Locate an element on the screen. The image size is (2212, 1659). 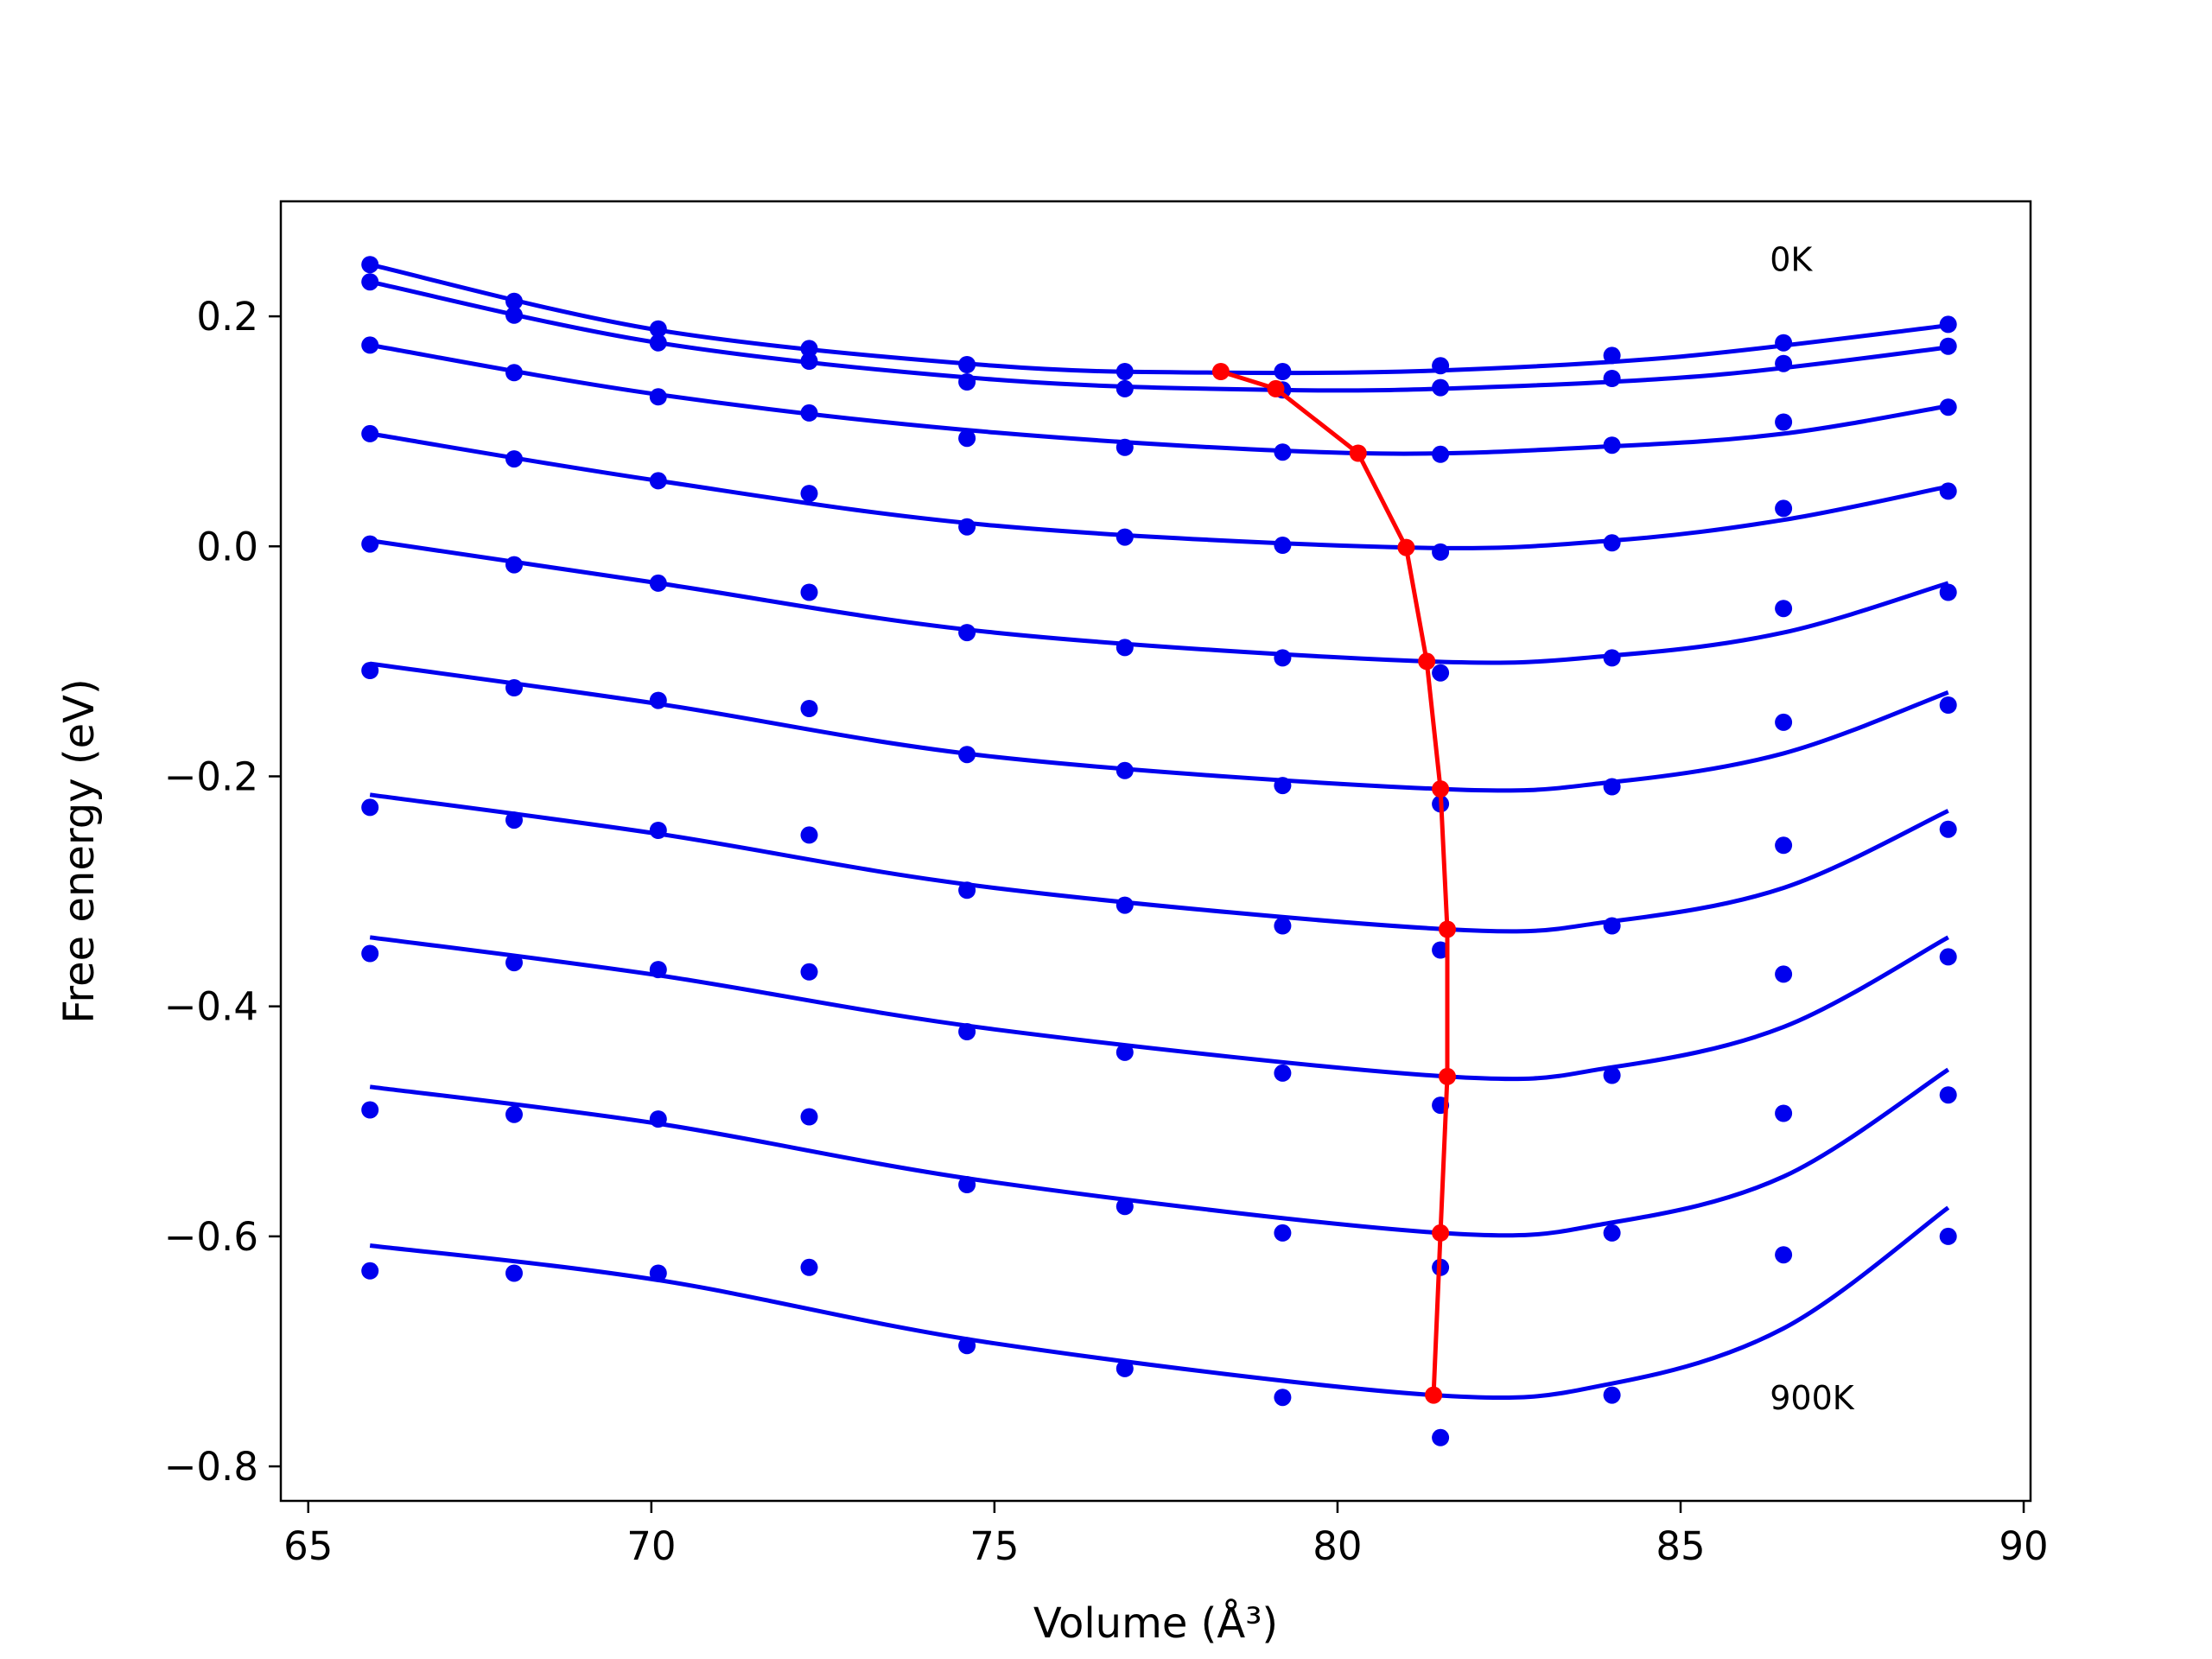
y-tick-label: −0.8 is located at coordinates (211, 1467).